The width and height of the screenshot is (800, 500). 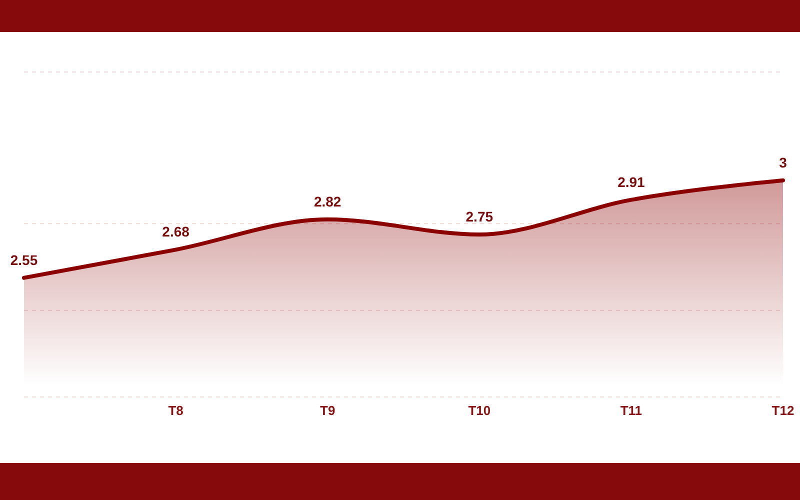 I want to click on data-label: 2.68, so click(x=176, y=232).